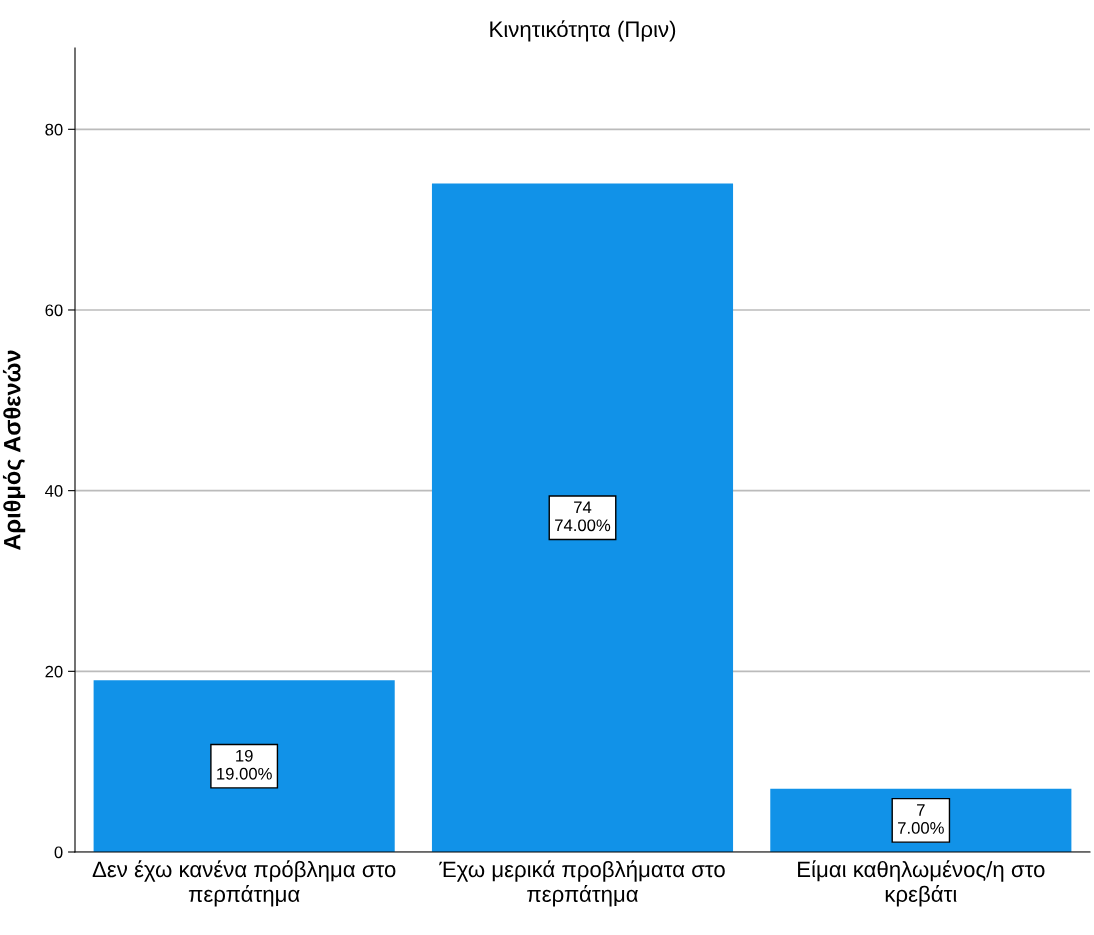 The height and width of the screenshot is (935, 1094). What do you see at coordinates (54, 129) in the screenshot?
I see `y-tick-label: 80` at bounding box center [54, 129].